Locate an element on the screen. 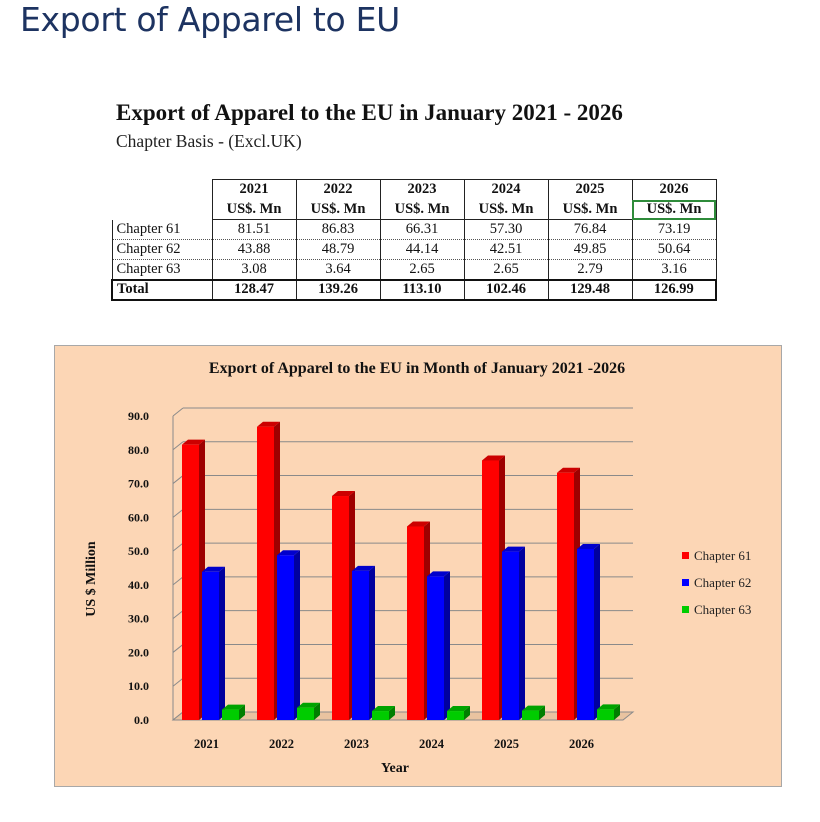 Image resolution: width=820 pixels, height=822 pixels. x-tick-label: 2026 is located at coordinates (581, 744).